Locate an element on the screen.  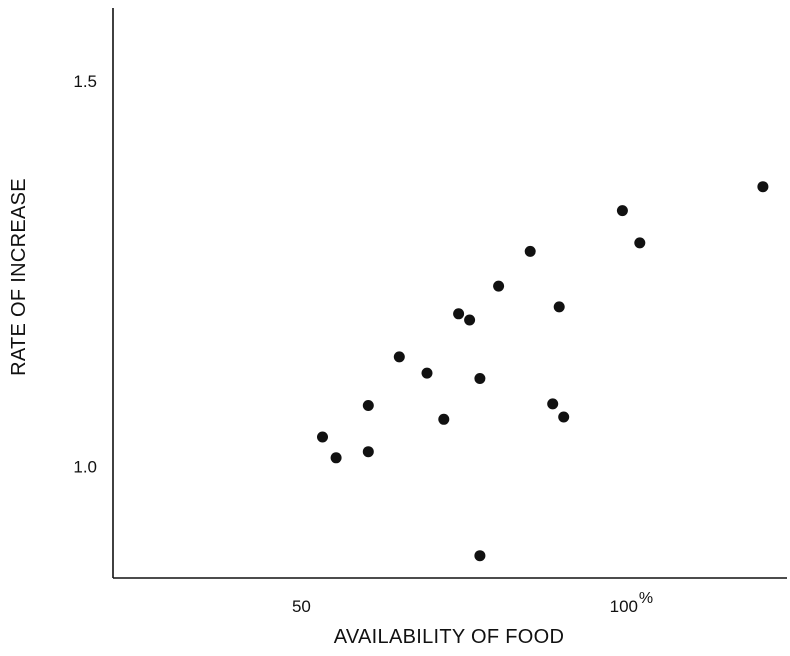
x-tick-labels: 50 100 is located at coordinates (465, 606).